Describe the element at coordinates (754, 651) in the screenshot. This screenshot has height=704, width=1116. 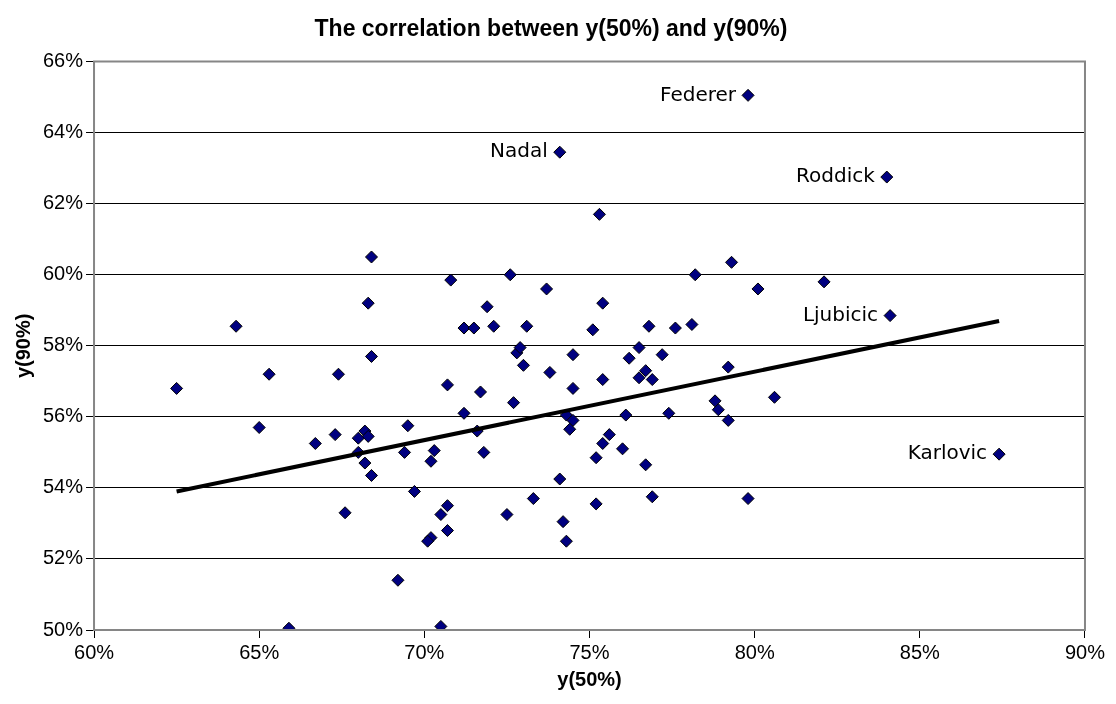
I see `x-tick-label: 80%` at that location.